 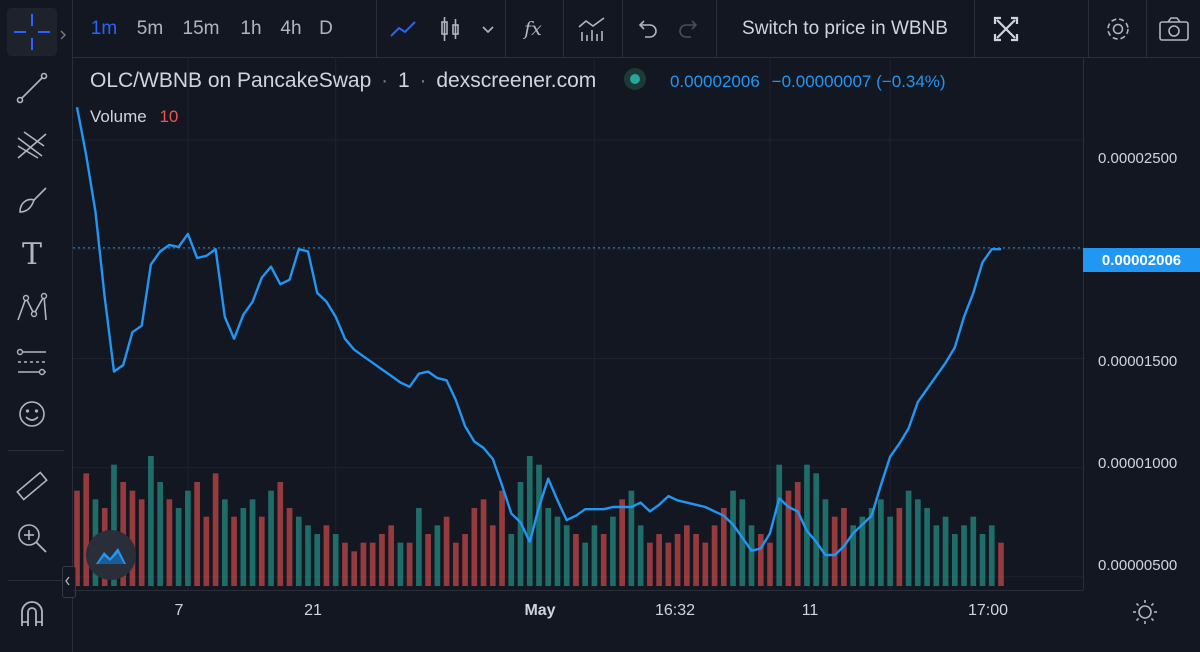 I want to click on camera-icon, so click(x=1174, y=28).